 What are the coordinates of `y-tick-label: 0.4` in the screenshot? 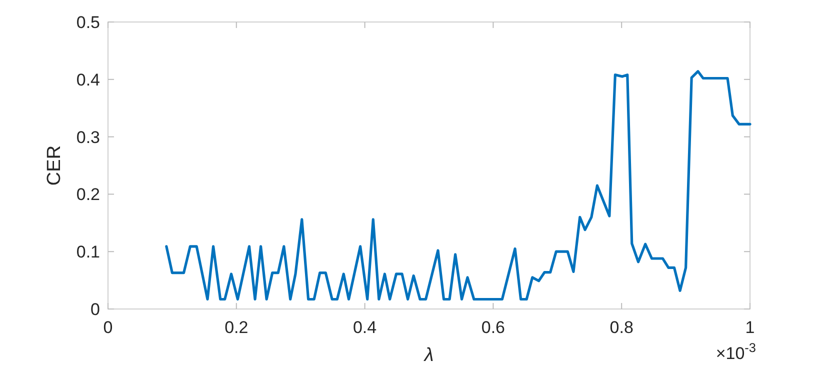 It's located at (88, 80).